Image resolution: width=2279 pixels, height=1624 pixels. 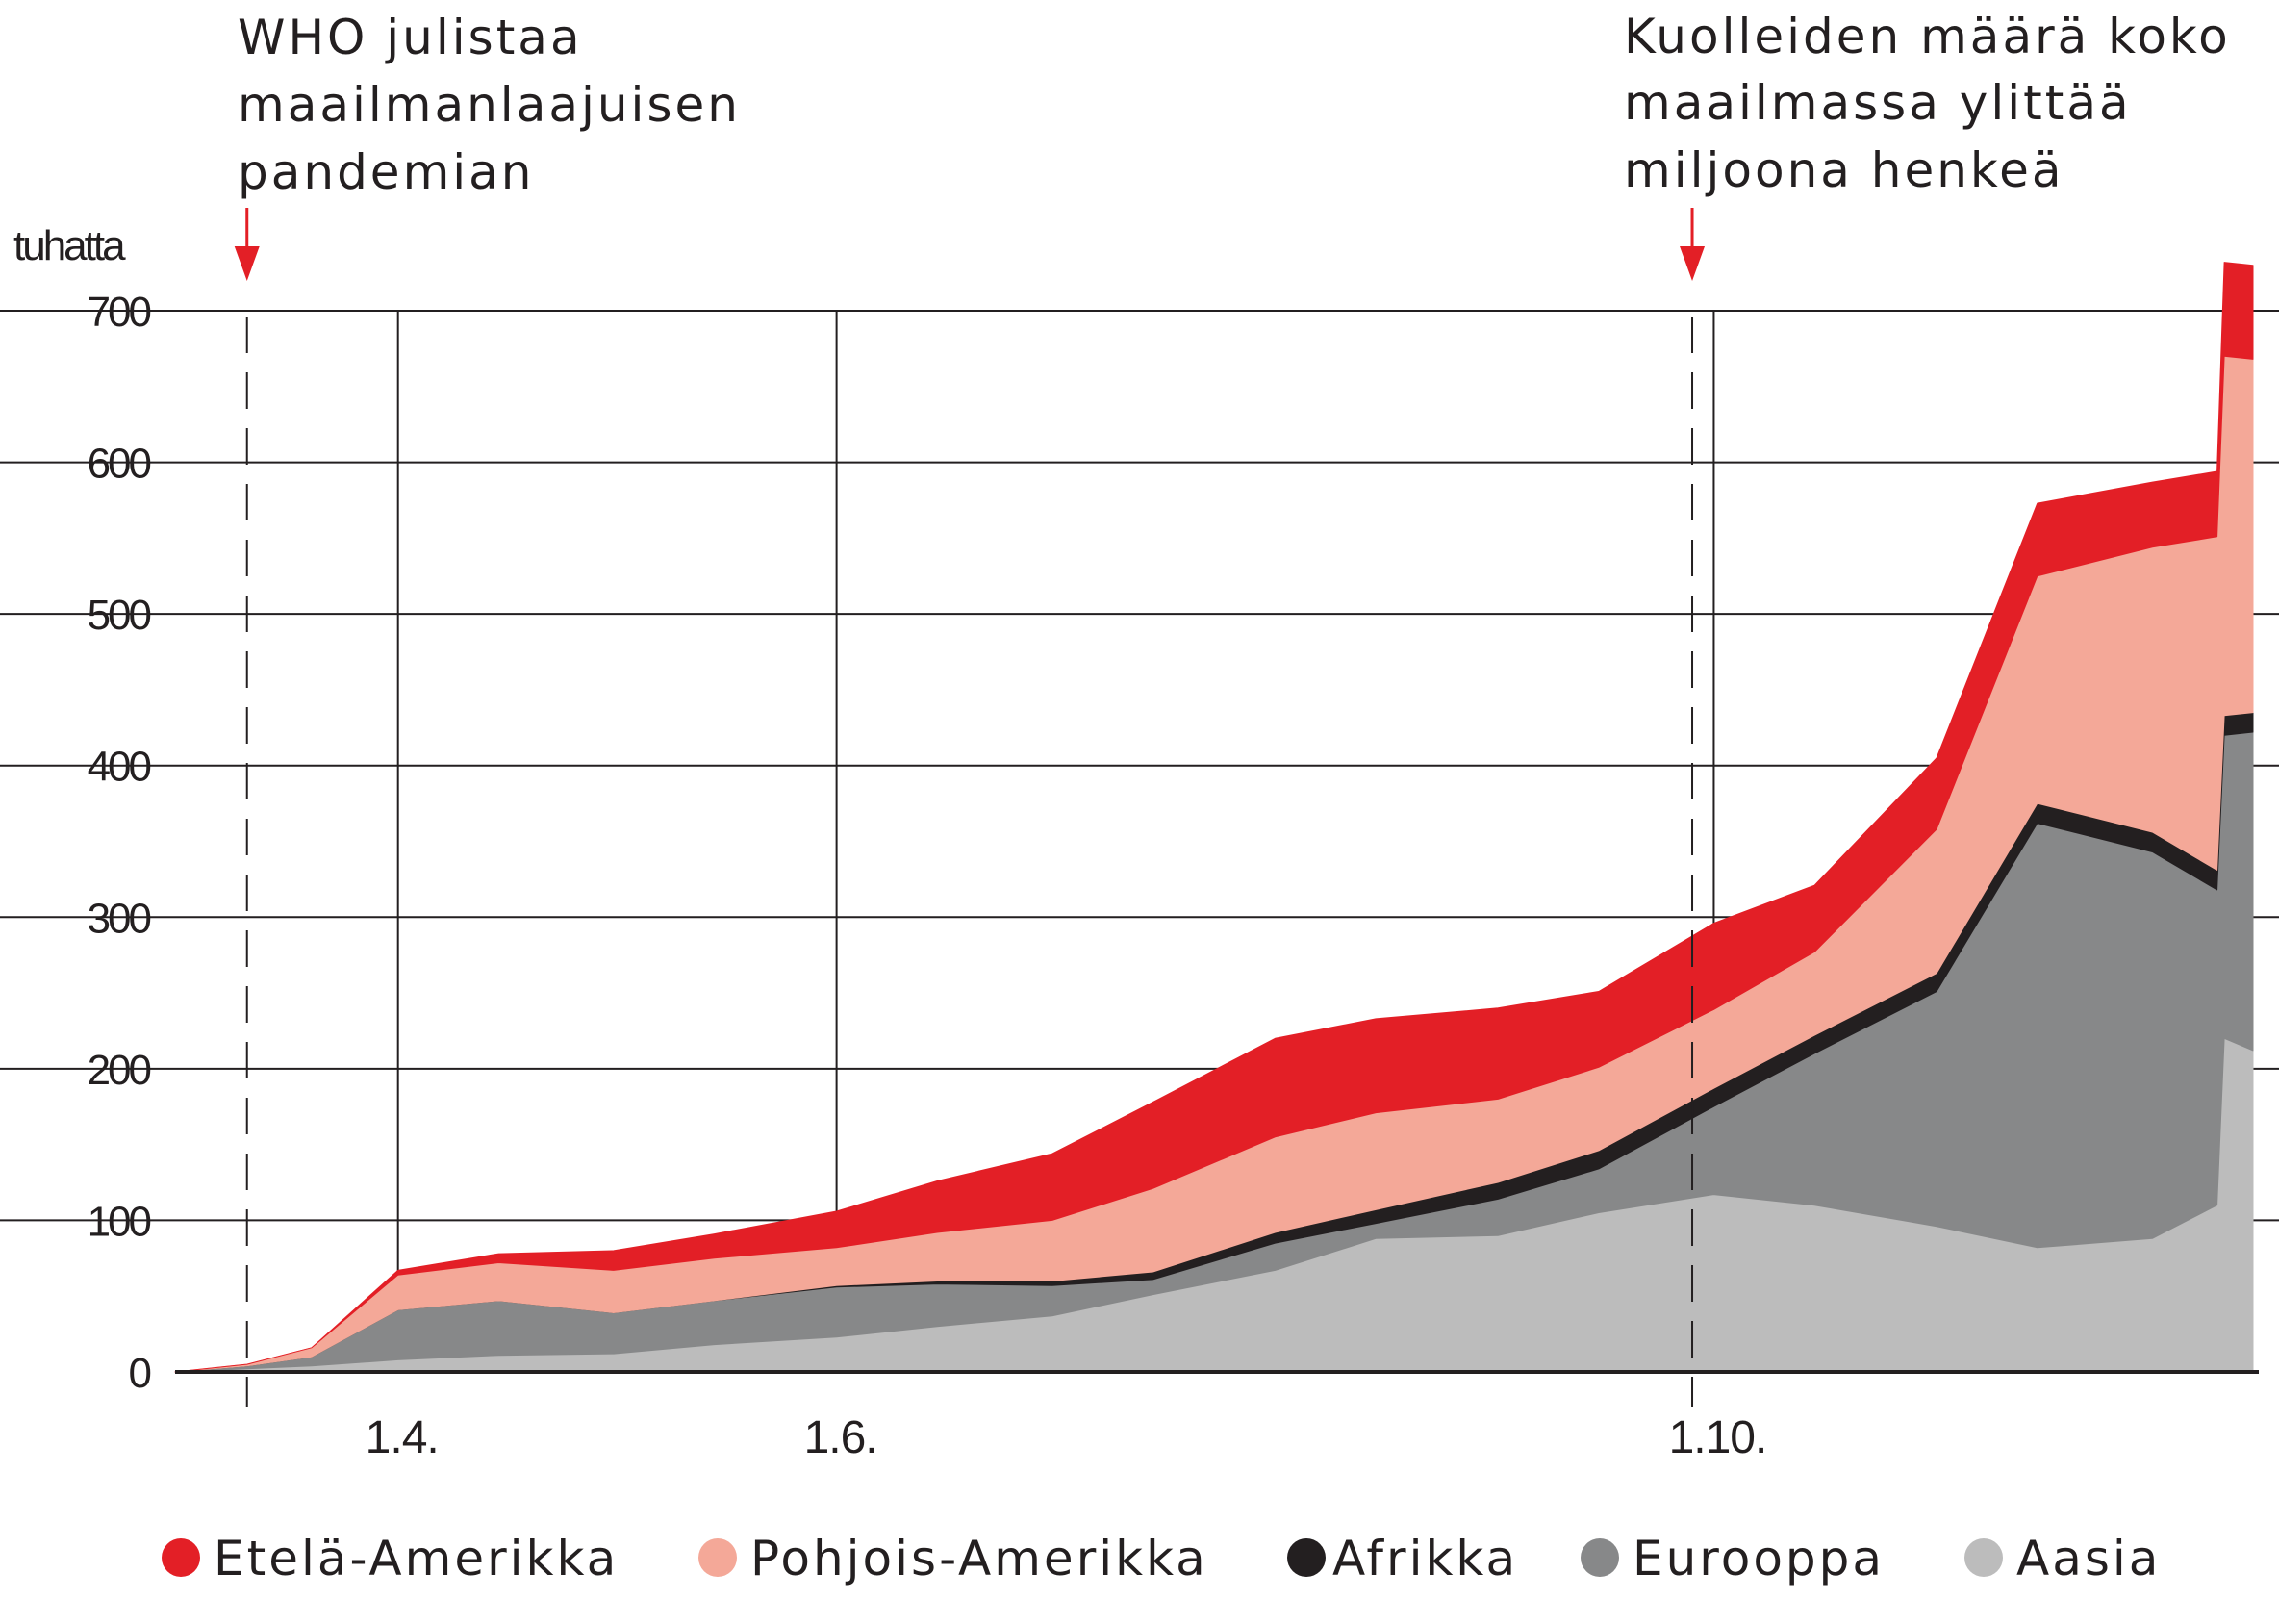 What do you see at coordinates (402, 1437) in the screenshot?
I see `x-tick-label-0: 1.4.` at bounding box center [402, 1437].